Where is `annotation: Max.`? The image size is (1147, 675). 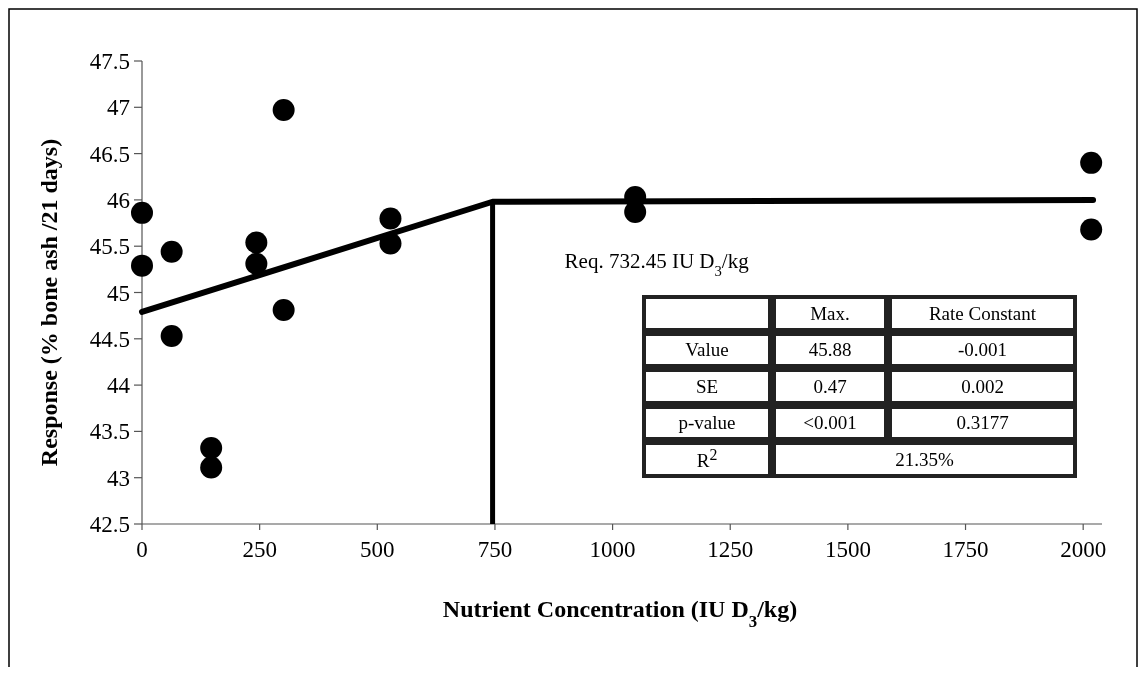
annotation: Max. is located at coordinates (830, 313).